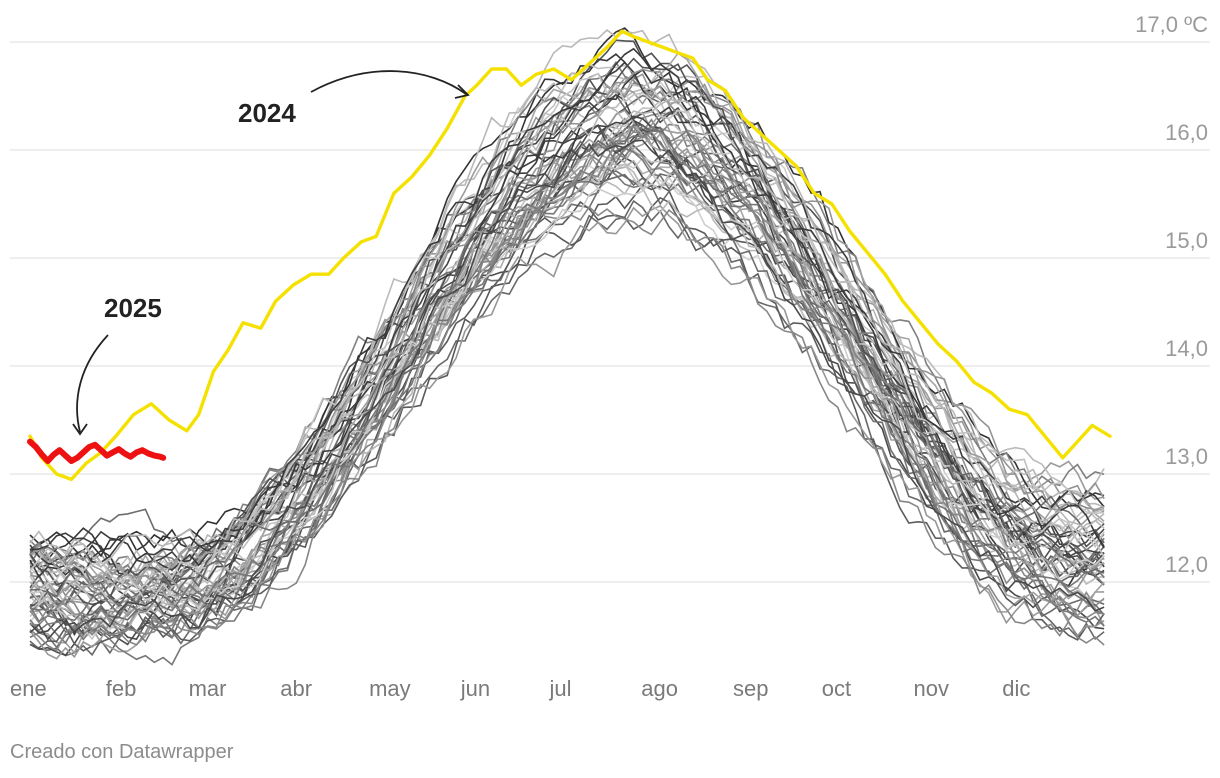 This screenshot has height=778, width=1220. I want to click on x-tick-label: may, so click(390, 688).